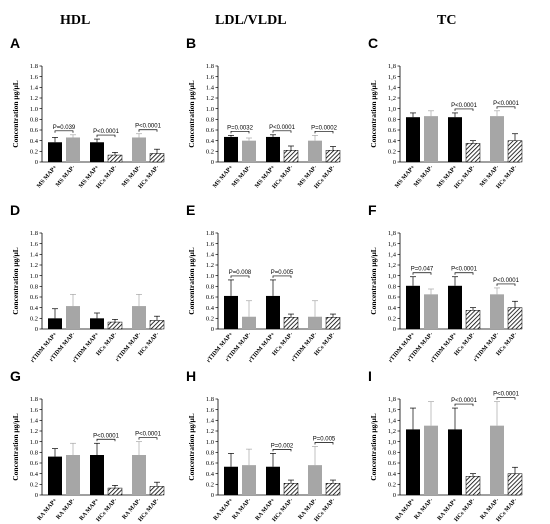 The width and height of the screenshot is (550, 524). I want to click on y-tick-label: 1,6, so click(392, 244).